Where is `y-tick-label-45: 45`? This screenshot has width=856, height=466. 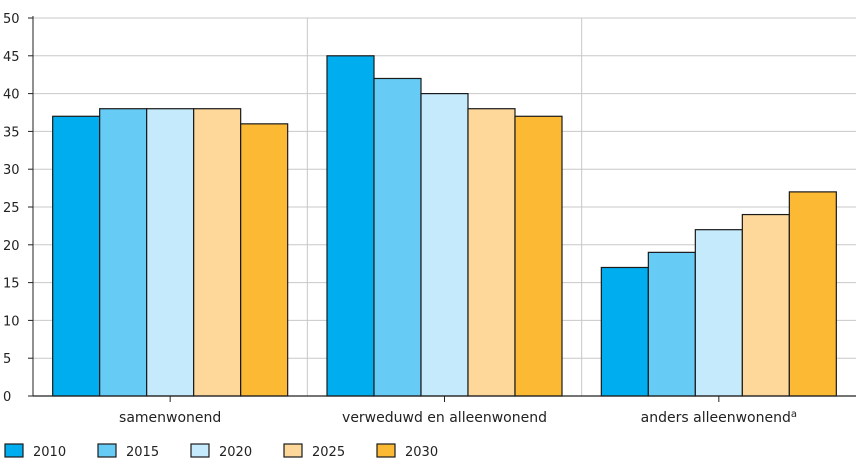 y-tick-label-45: 45 is located at coordinates (11, 57).